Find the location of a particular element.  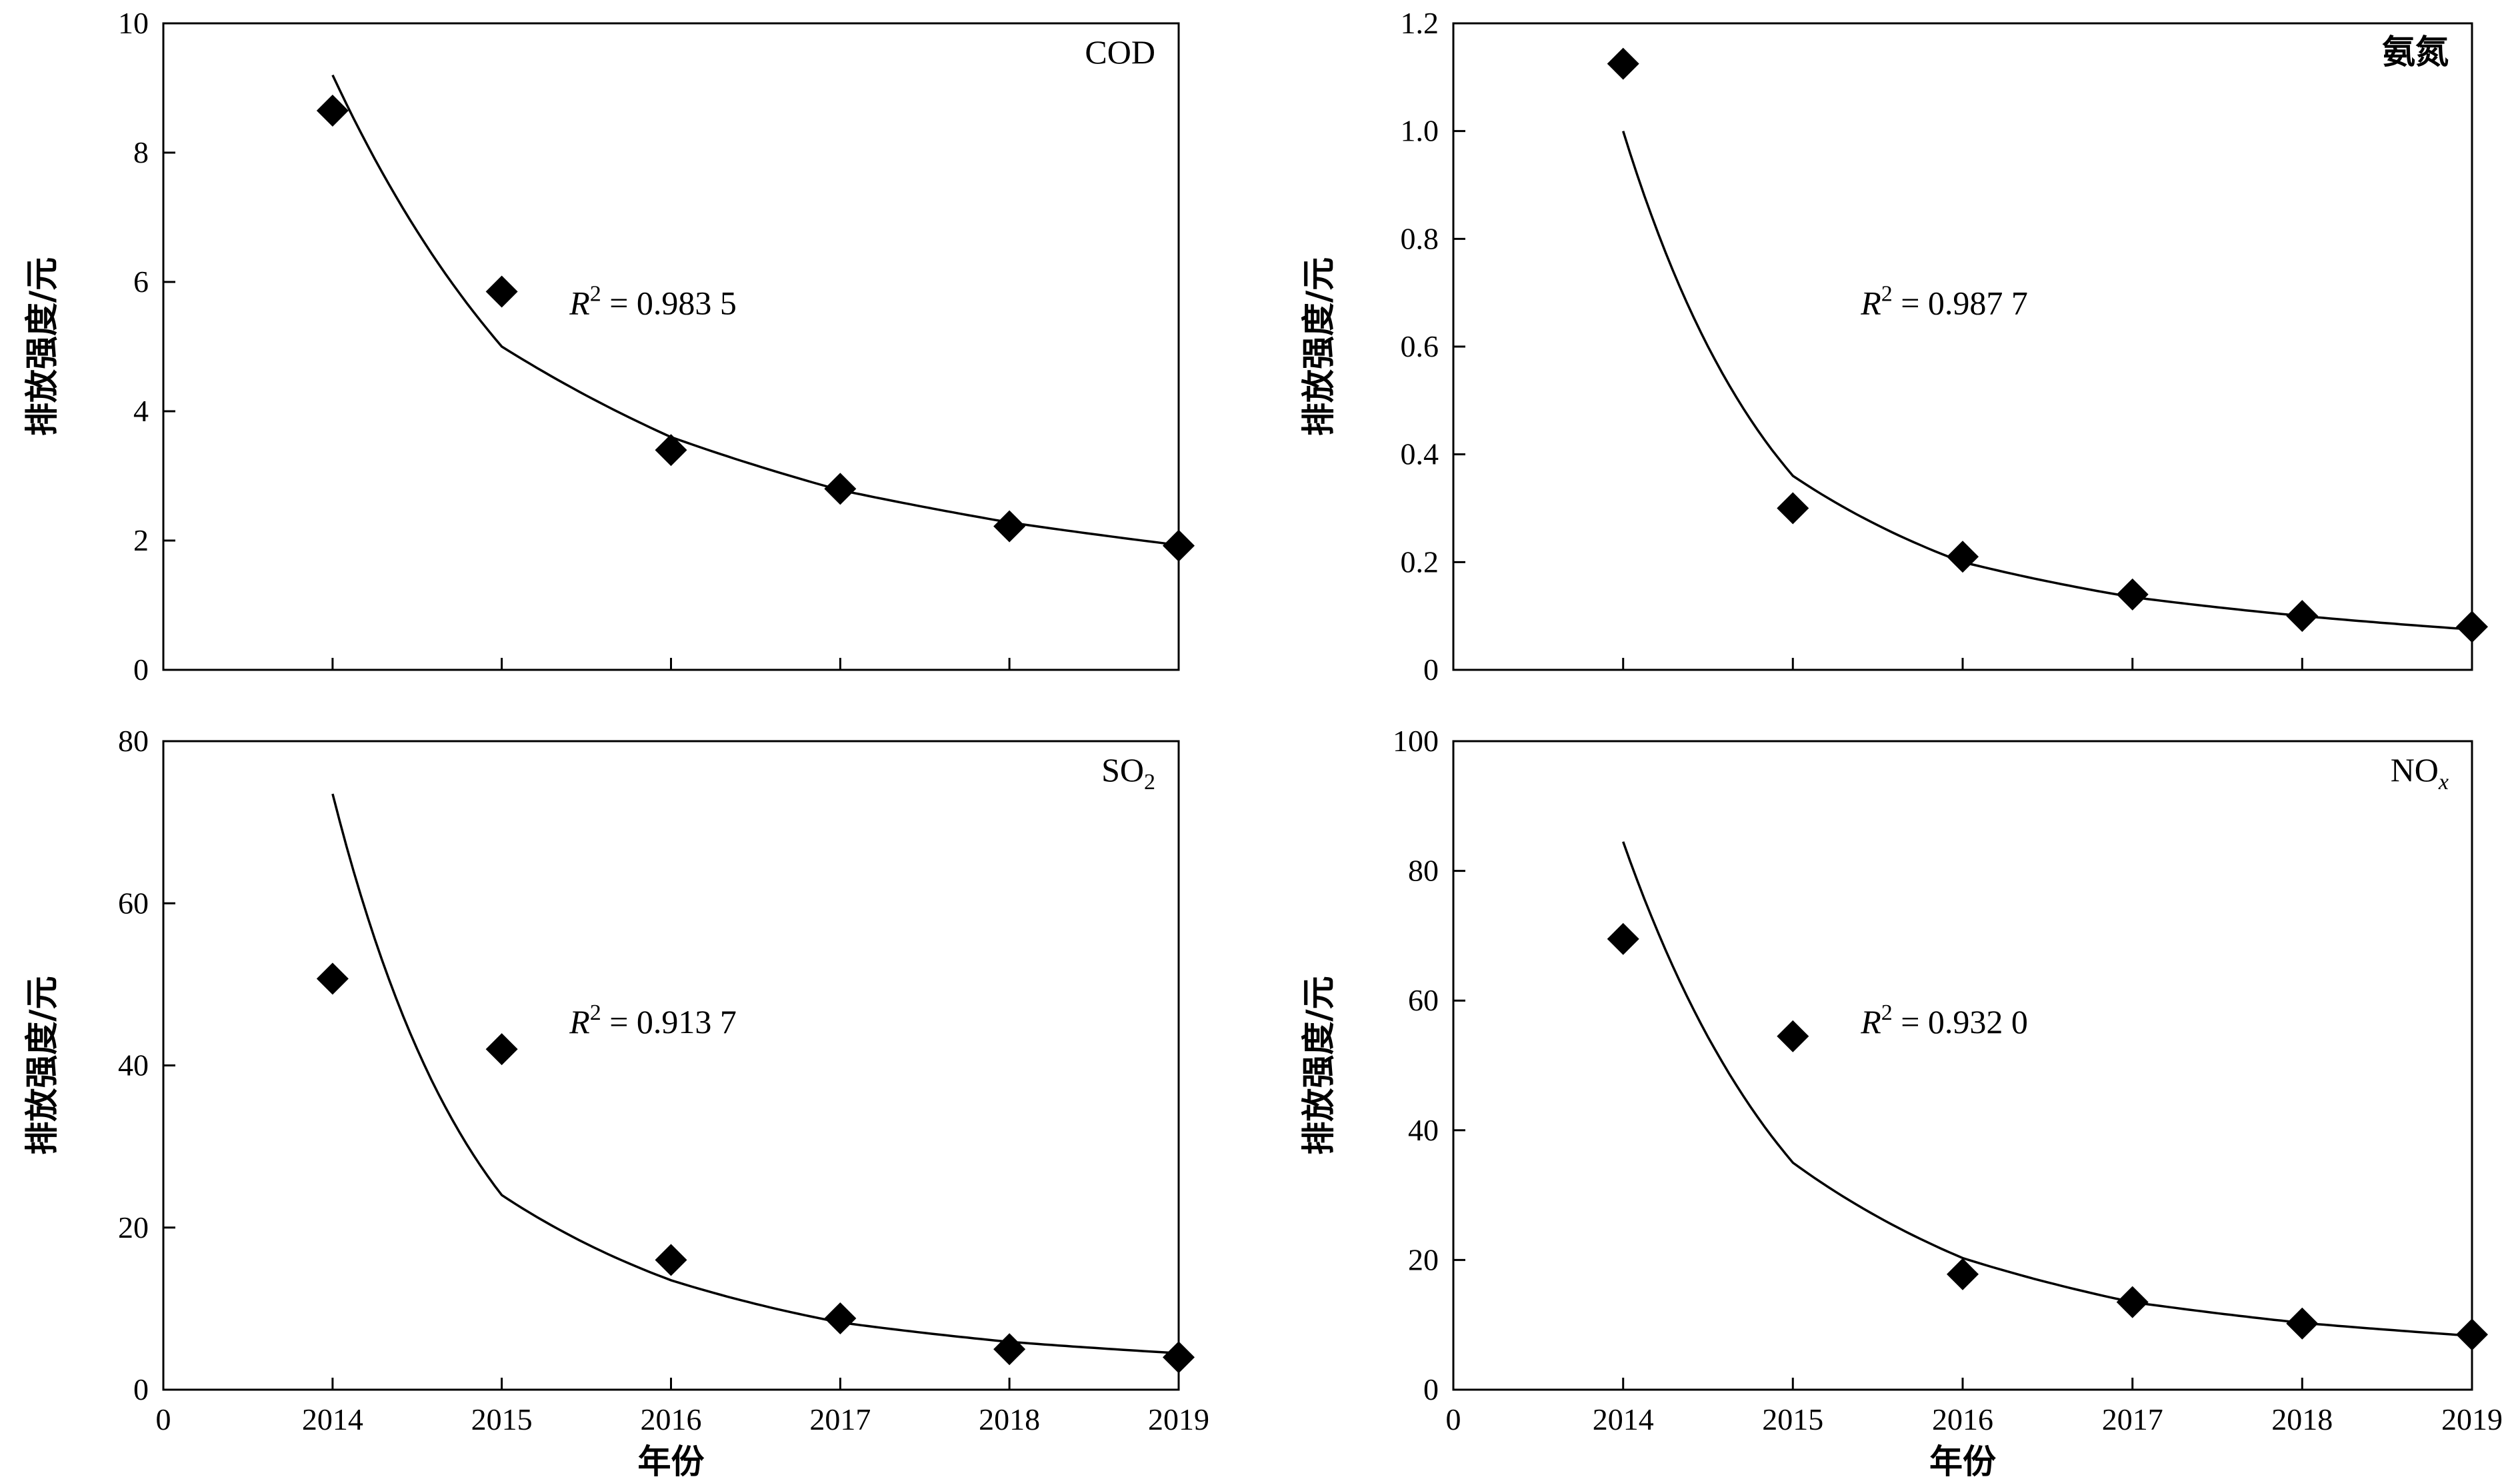

x-tick-label-3-1: 2014 is located at coordinates (1623, 1419).